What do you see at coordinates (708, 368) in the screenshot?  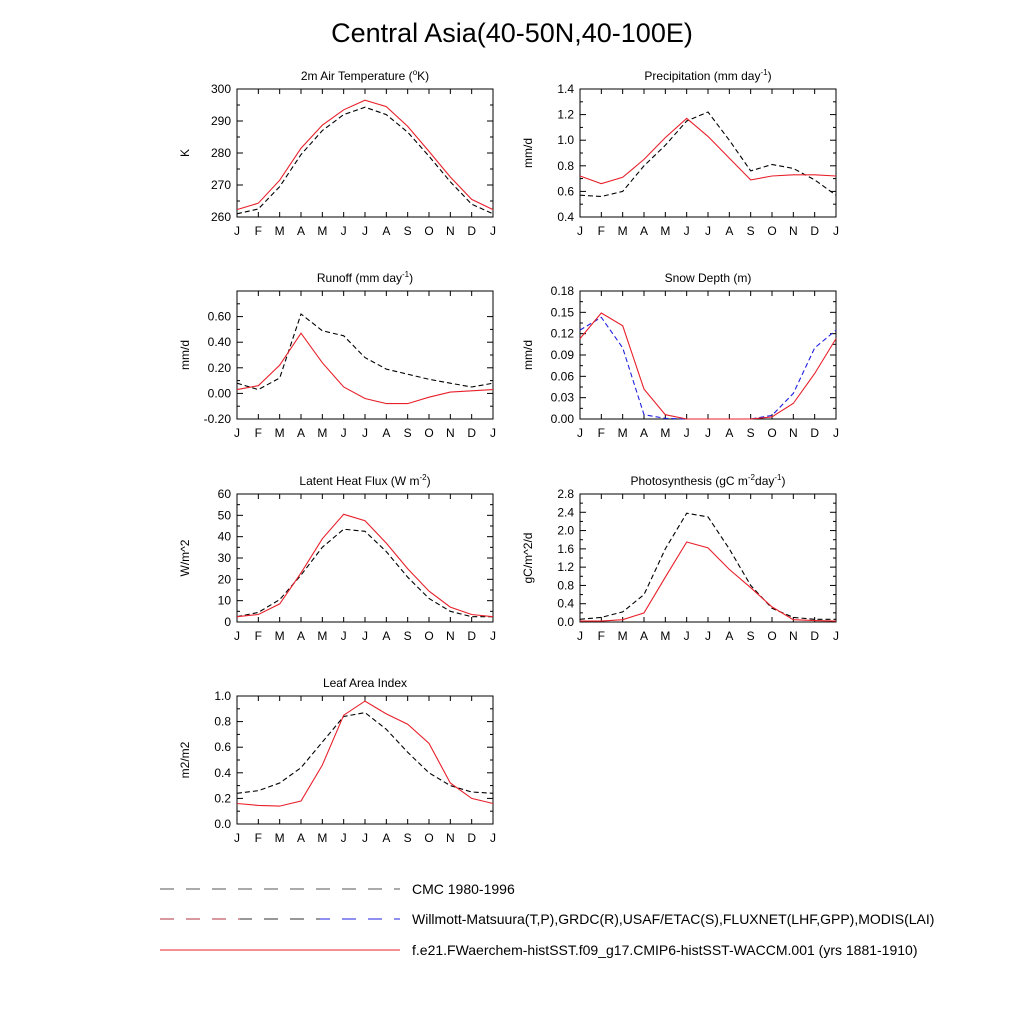 I see `series-line-obs2` at bounding box center [708, 368].